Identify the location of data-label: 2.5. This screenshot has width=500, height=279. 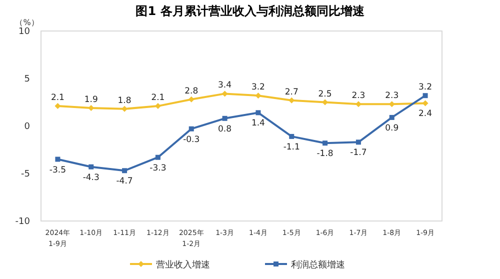
(325, 94).